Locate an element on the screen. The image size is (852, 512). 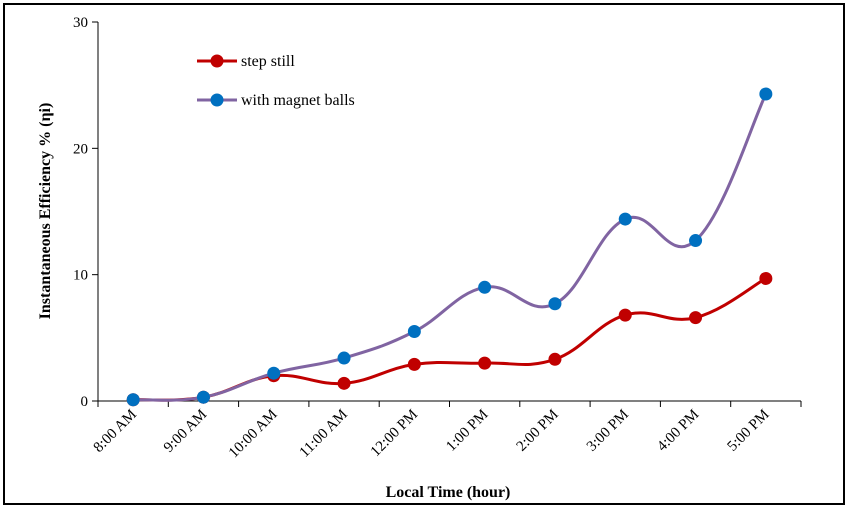
x-tick-label: 12:00 PM is located at coordinates (394, 433).